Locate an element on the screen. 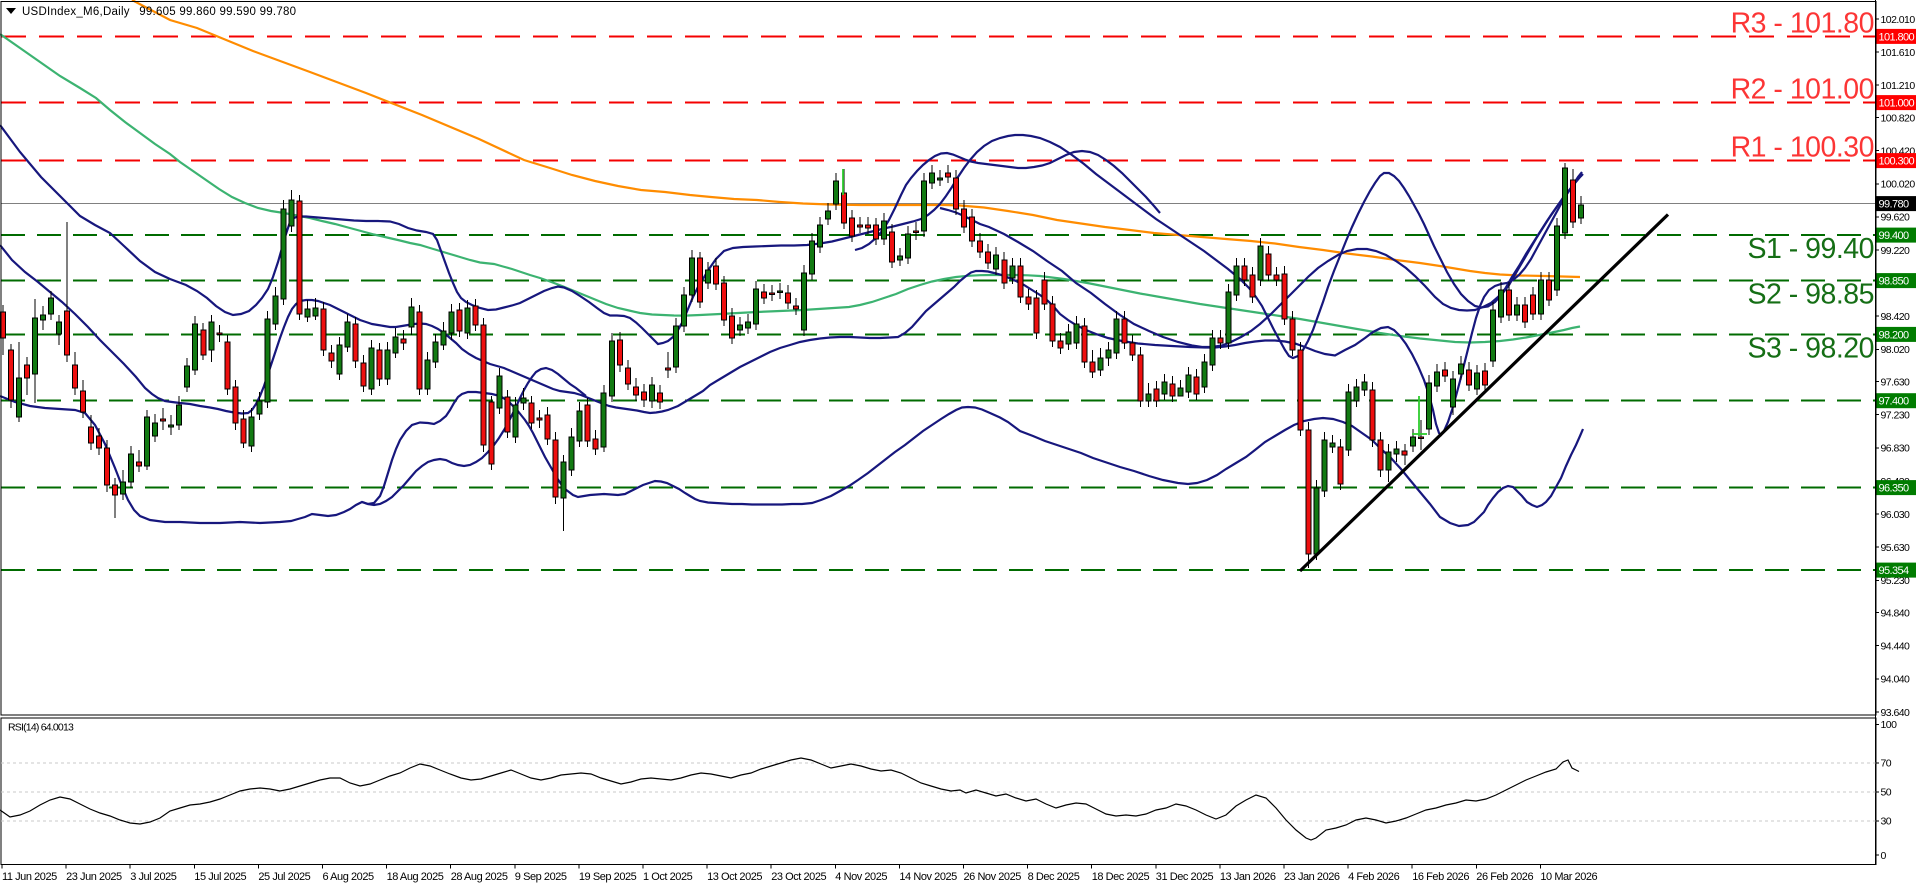 This screenshot has height=888, width=1916. svg-text: 26 Nov 2025 is located at coordinates (993, 877).